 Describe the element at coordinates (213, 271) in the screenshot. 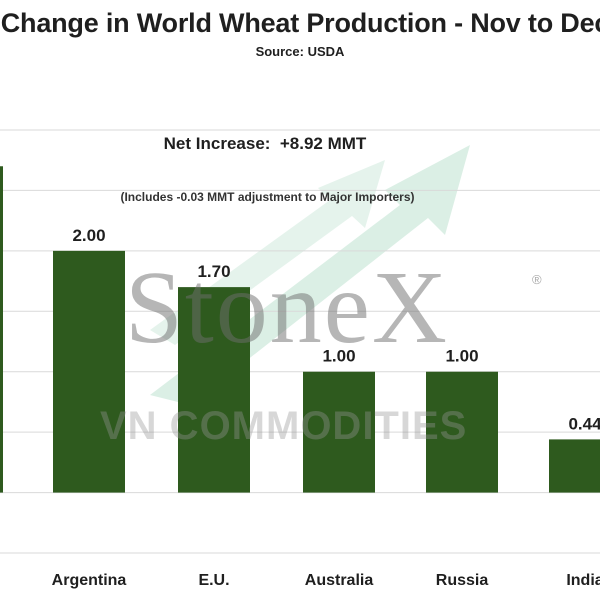

I see `data-label: 1.70` at that location.